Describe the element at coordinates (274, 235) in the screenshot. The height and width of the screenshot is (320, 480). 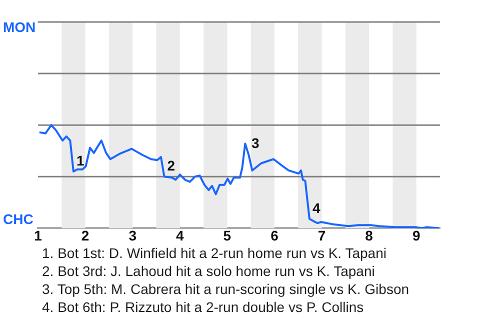
I see `x-tick-label: 6` at that location.